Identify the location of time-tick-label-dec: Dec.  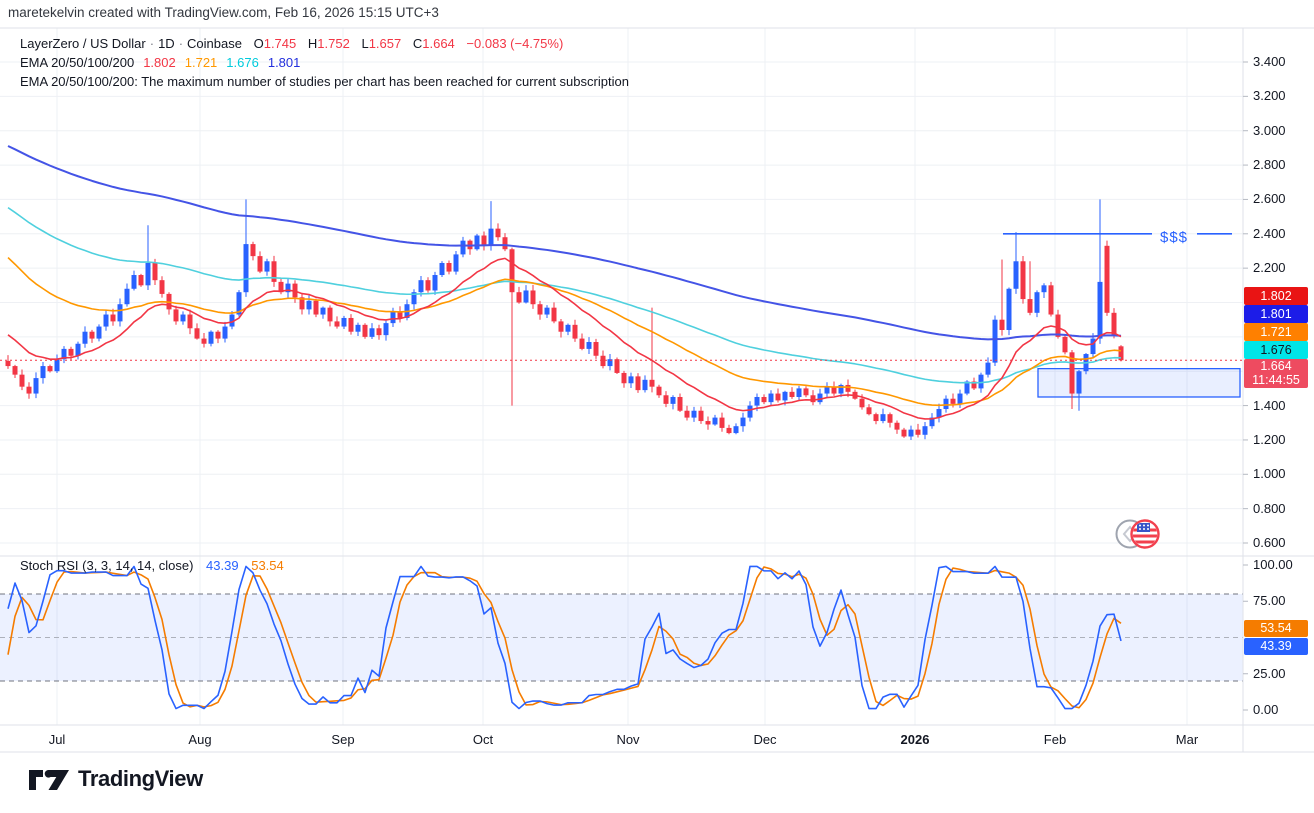
(765, 739).